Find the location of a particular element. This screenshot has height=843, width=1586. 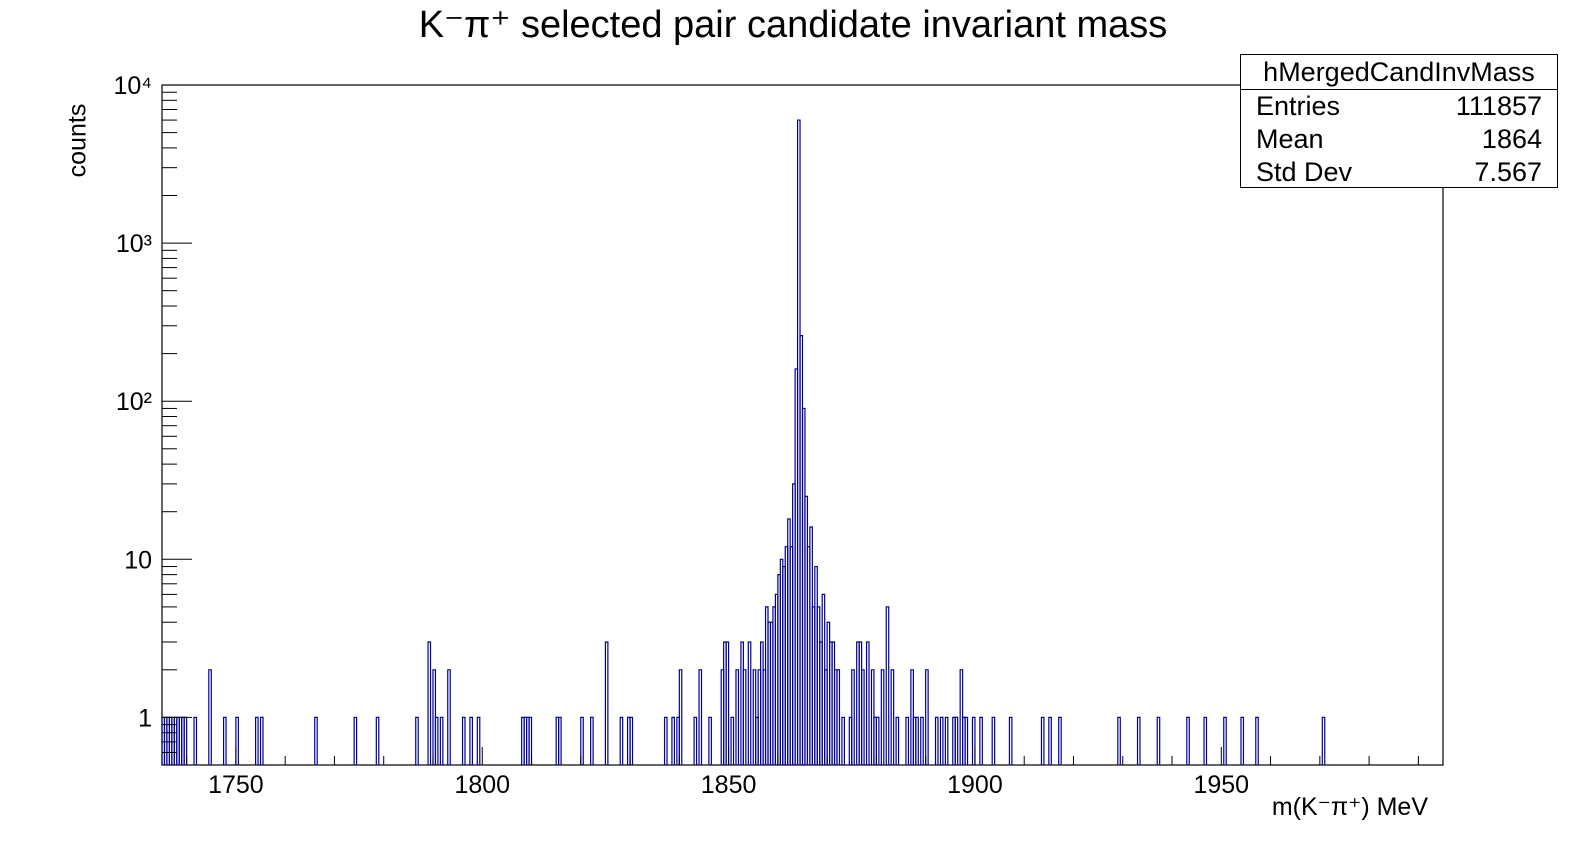

y-tick-label: 10² is located at coordinates (134, 402).